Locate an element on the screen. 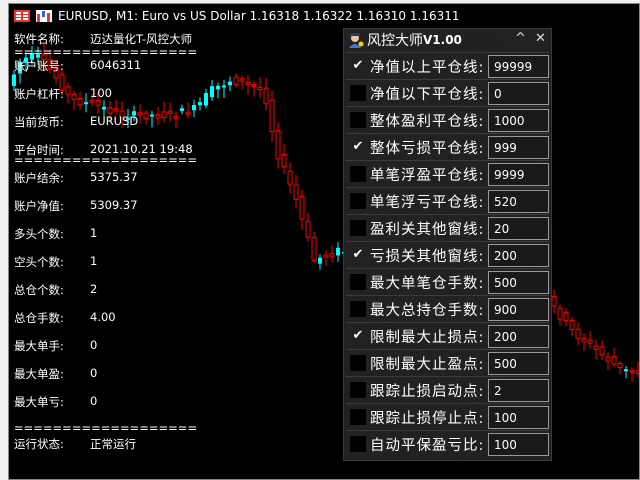 The image size is (640, 480). setting-label: 最大单笔仓手数: is located at coordinates (427, 284).